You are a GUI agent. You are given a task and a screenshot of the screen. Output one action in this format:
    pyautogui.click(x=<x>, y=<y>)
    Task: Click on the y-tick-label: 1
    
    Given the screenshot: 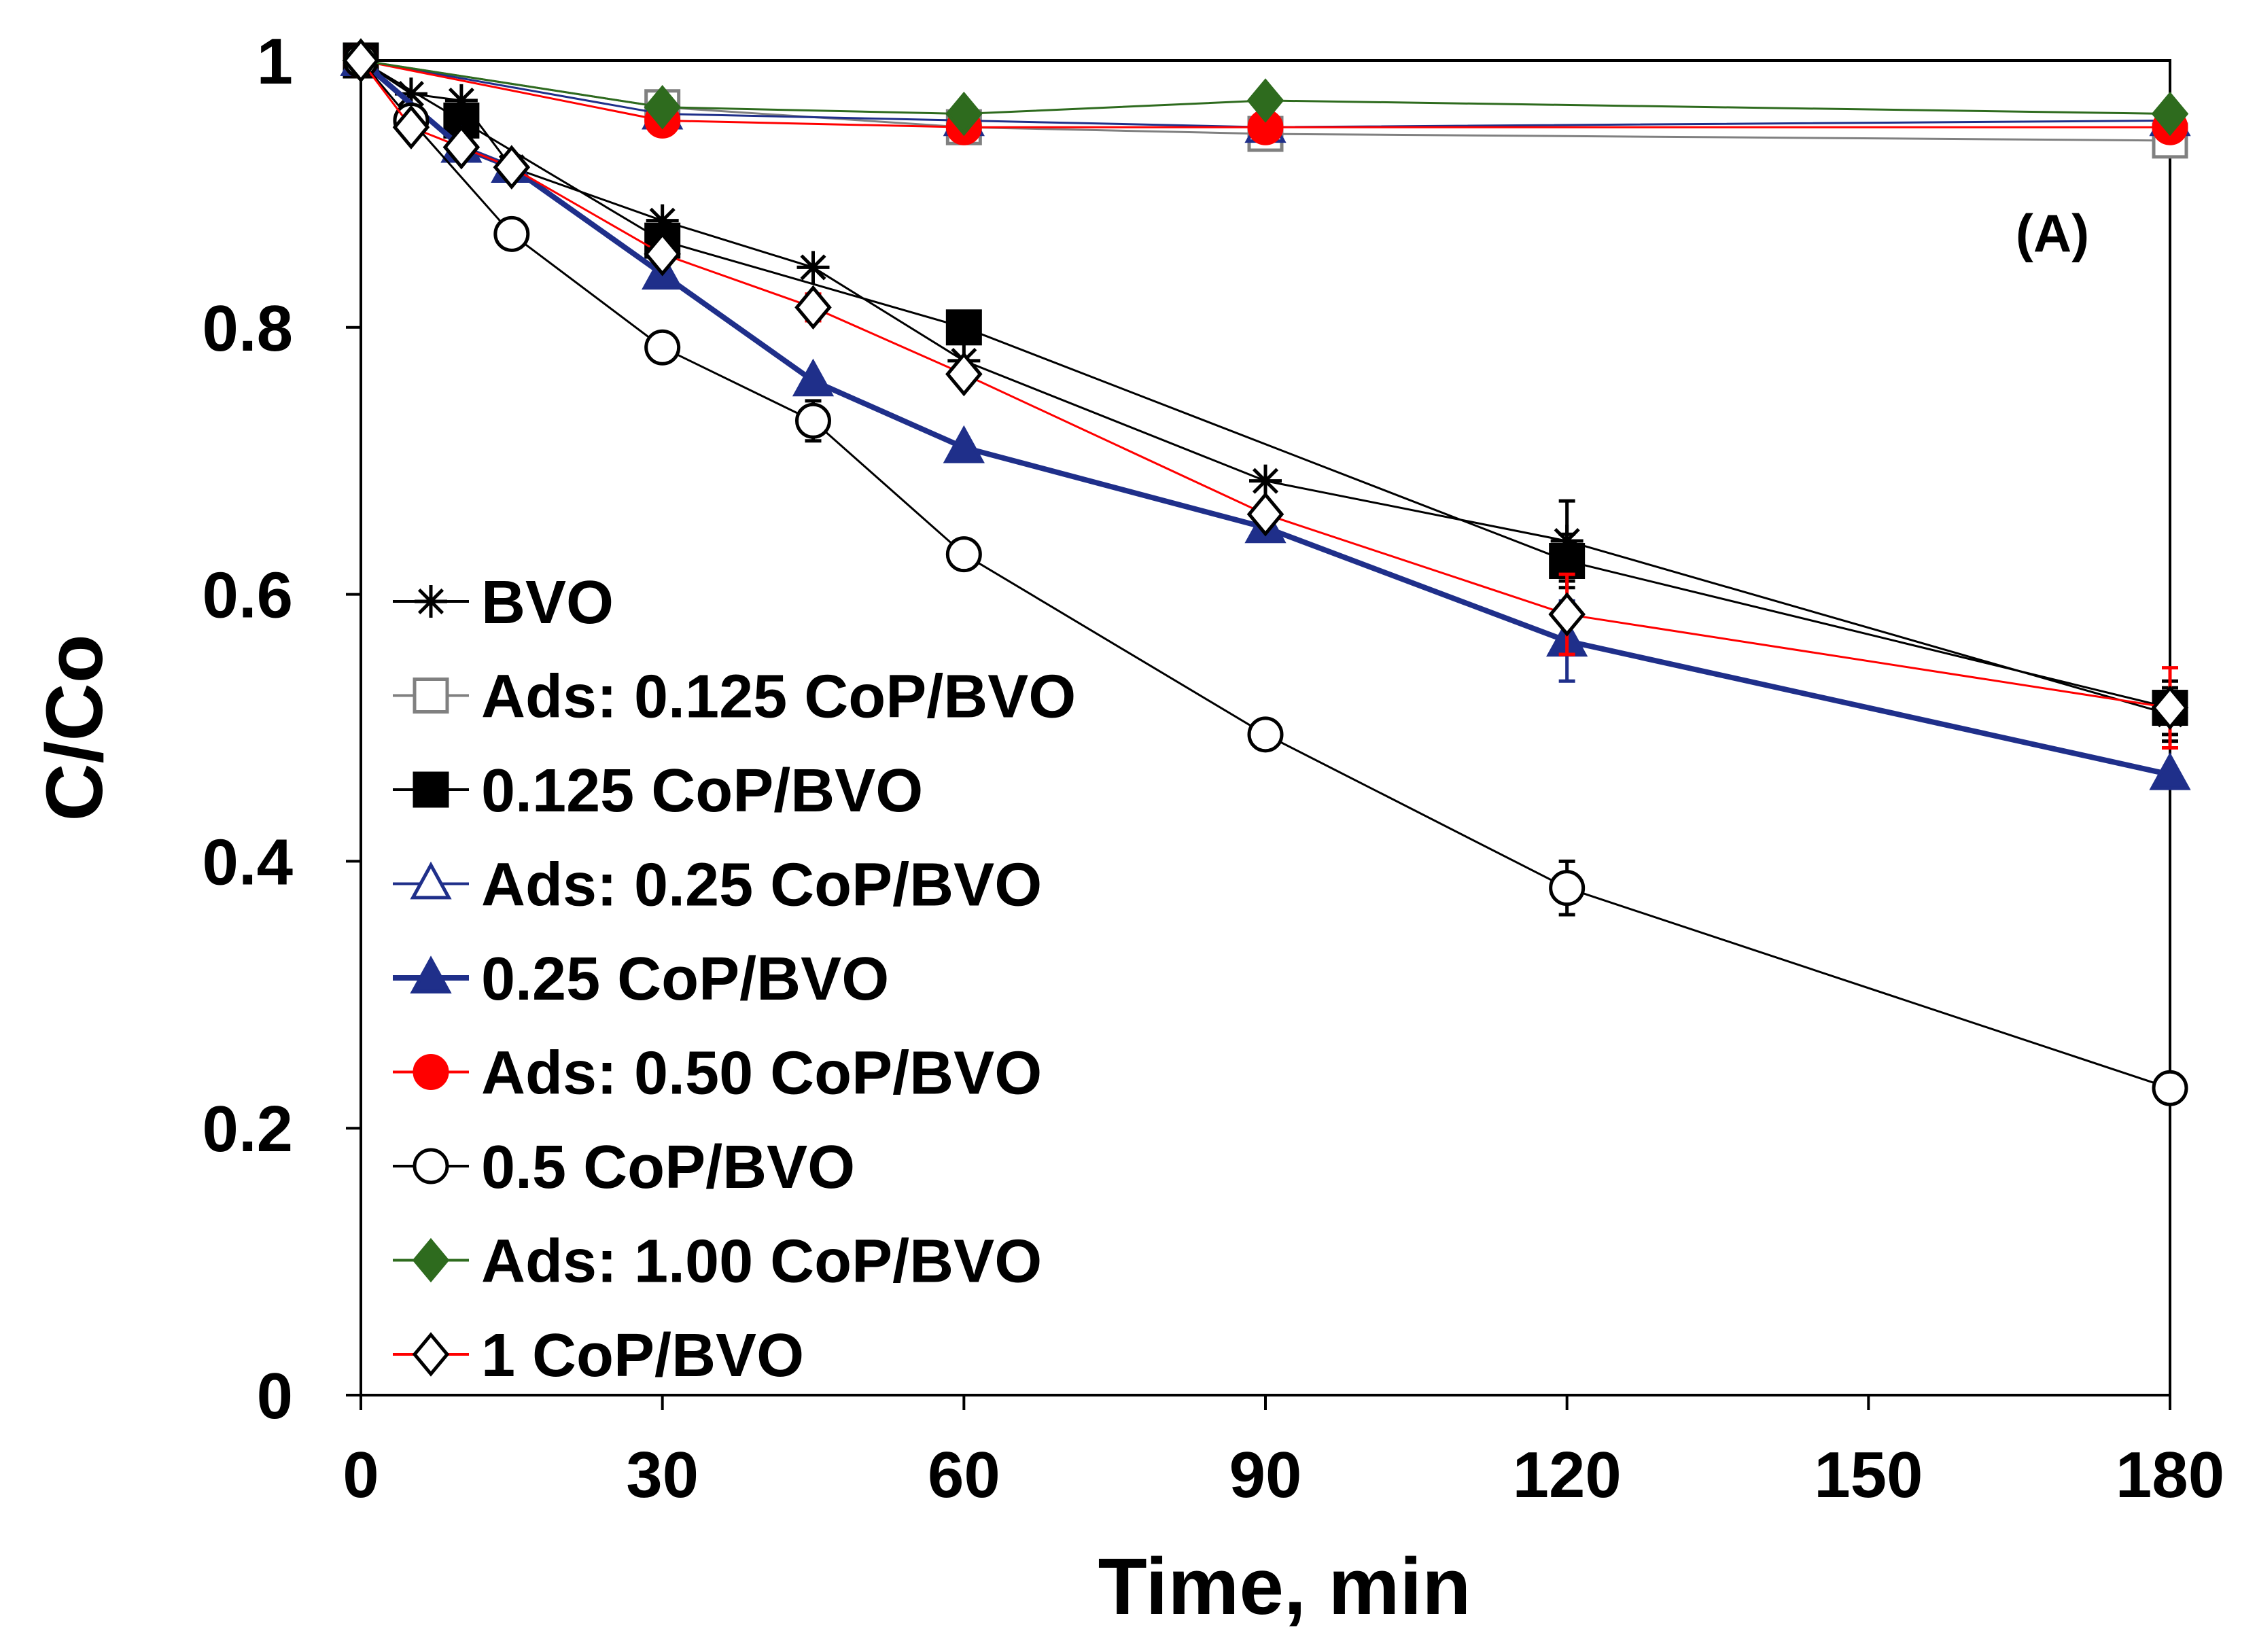 What is the action you would take?
    pyautogui.click(x=275, y=61)
    